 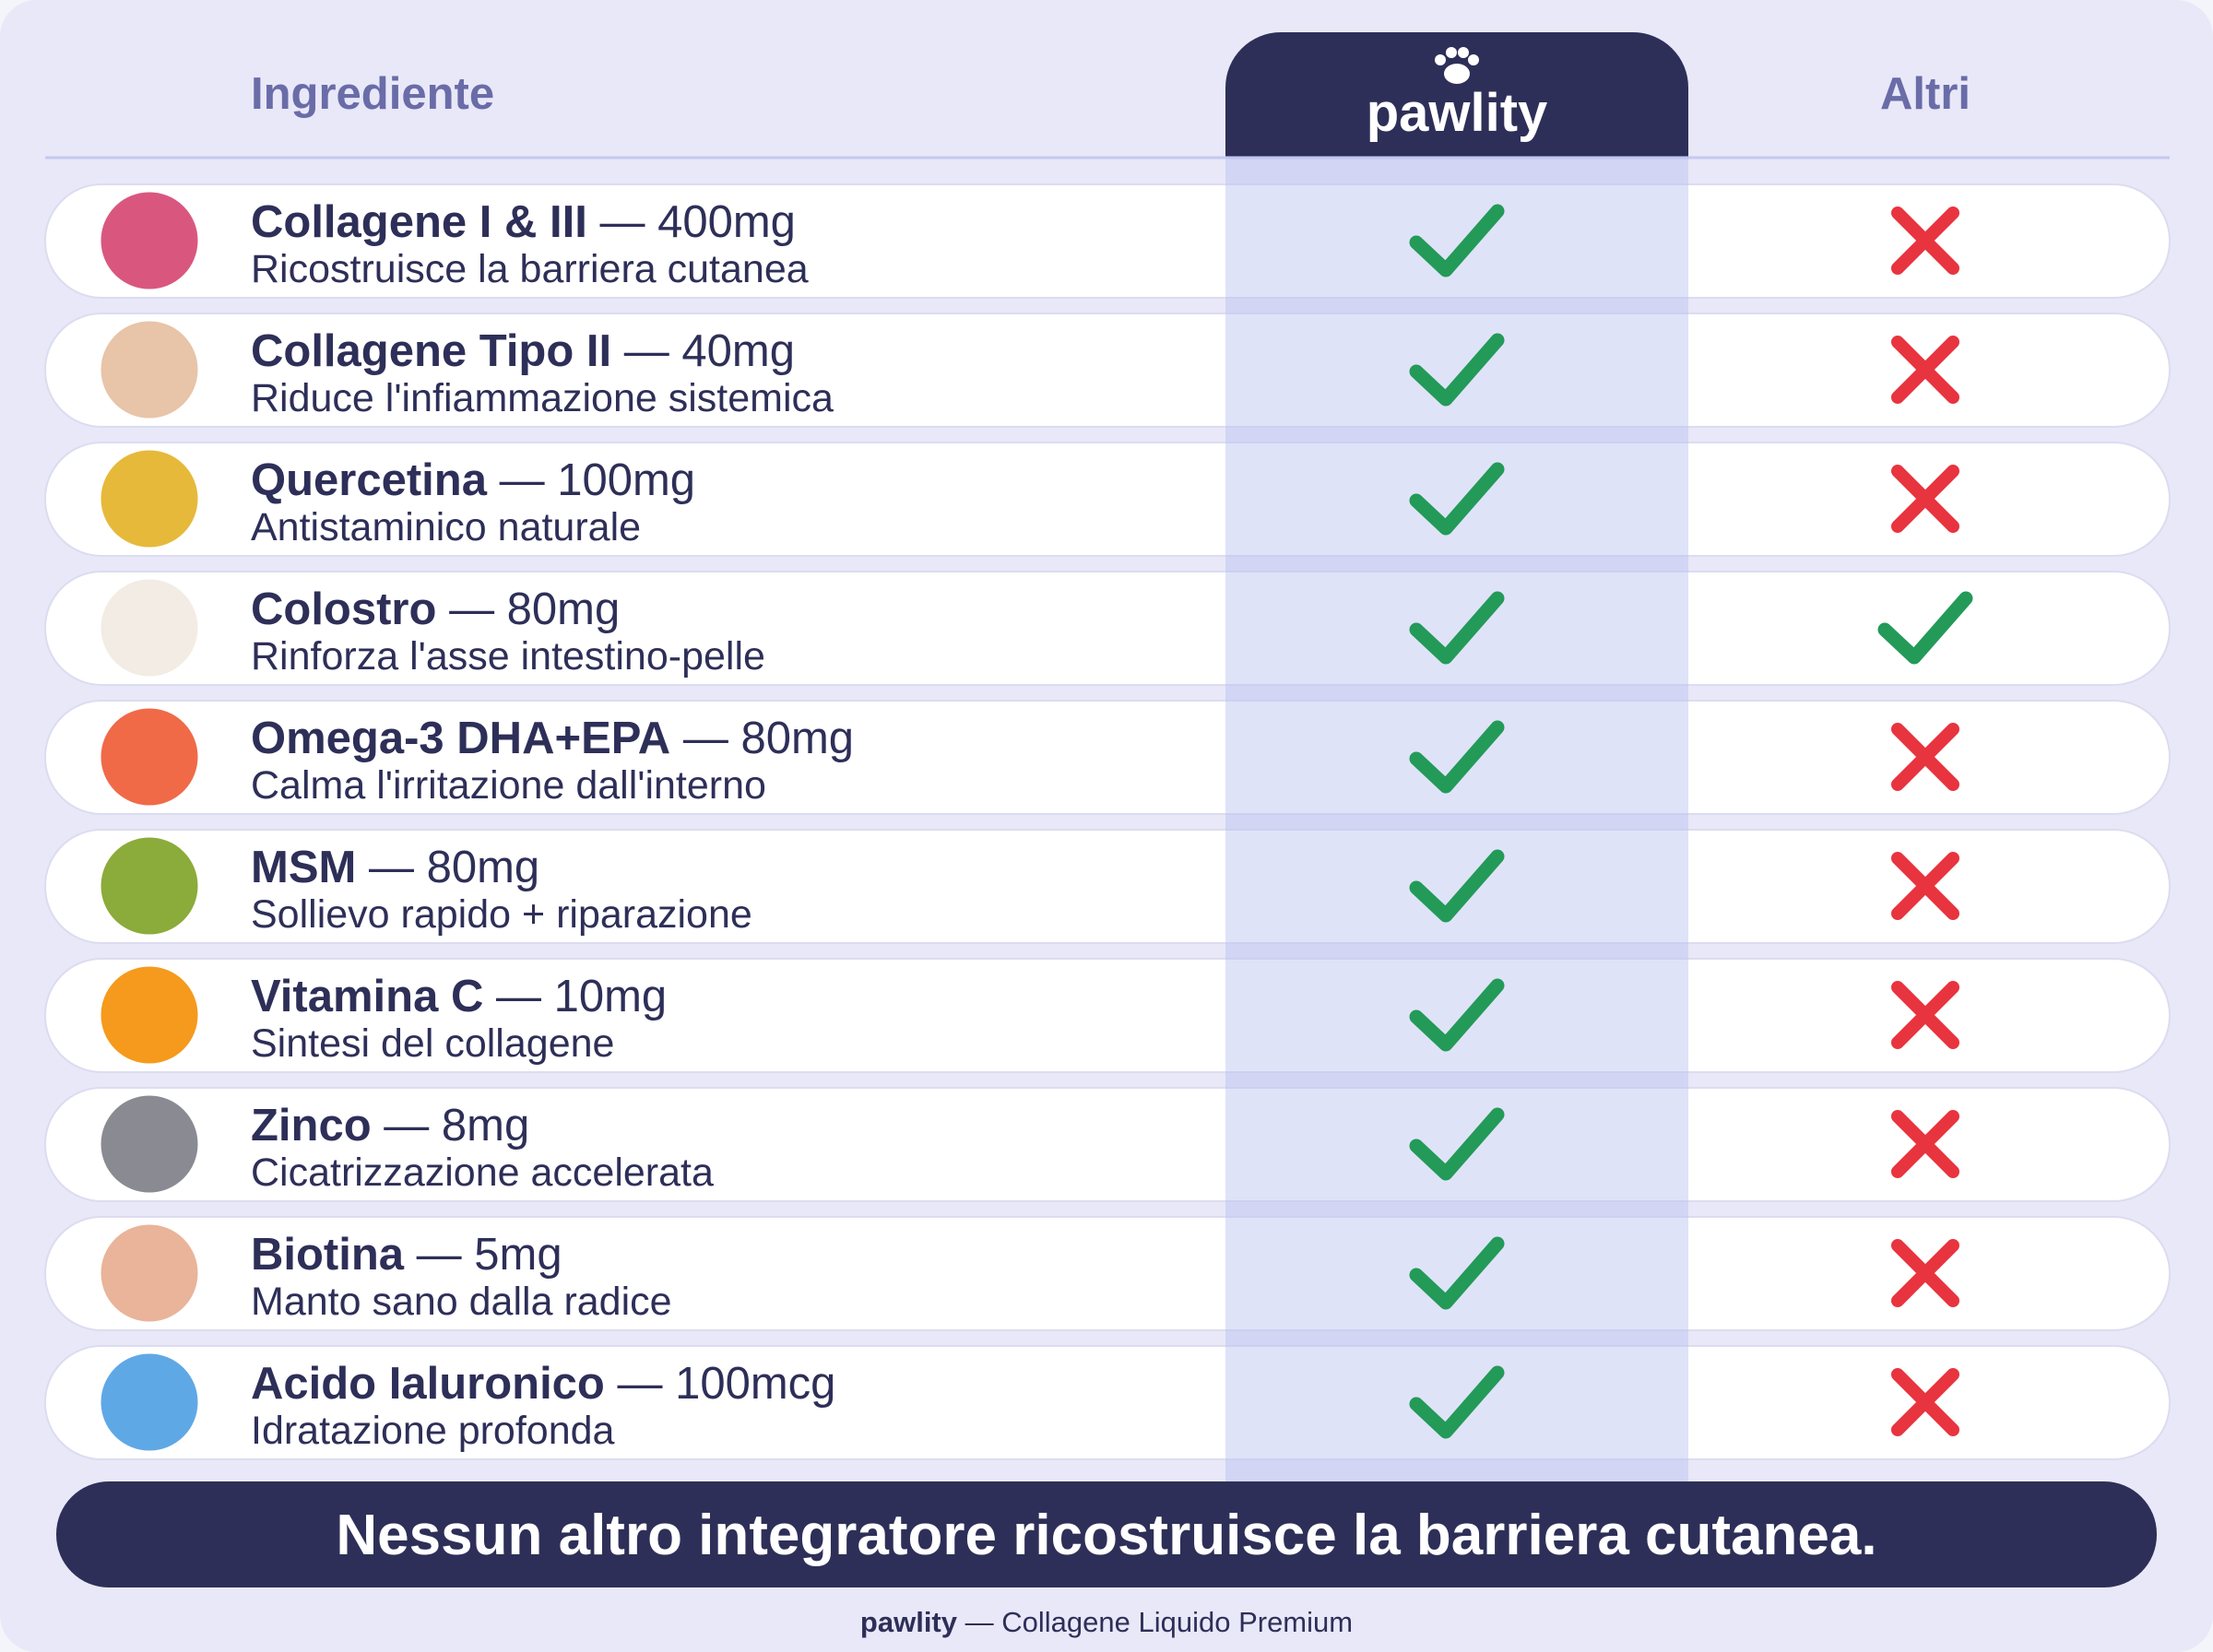 I want to click on ingredient-description: Idratazione profonda, so click(x=433, y=1431).